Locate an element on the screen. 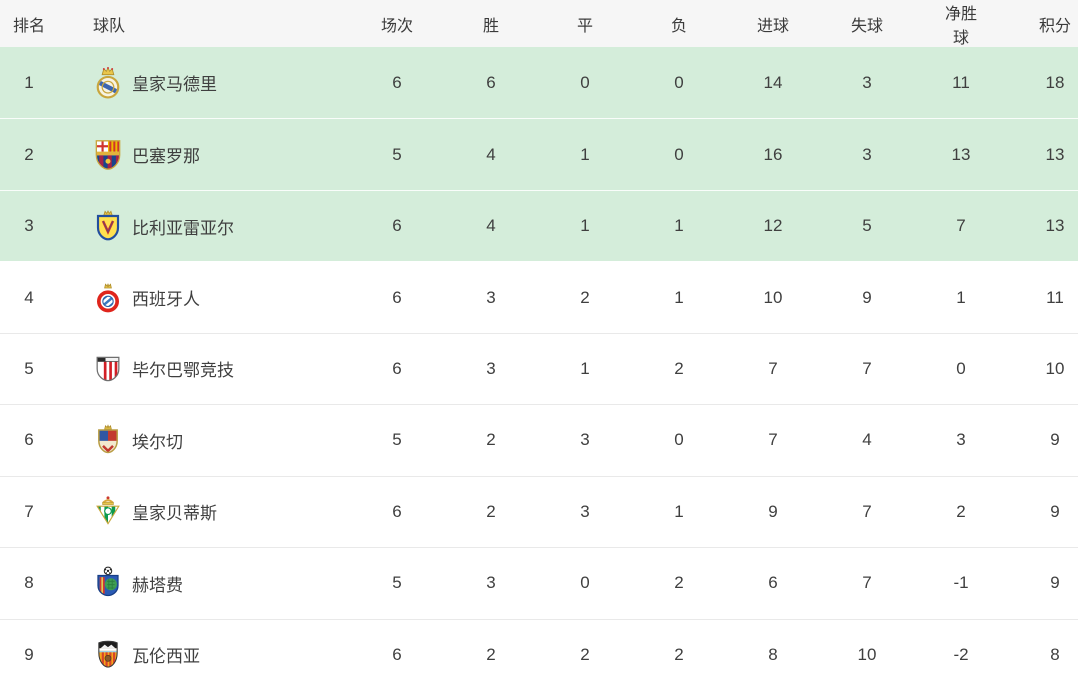  team-name: 皇家贝蒂斯 is located at coordinates (174, 514).